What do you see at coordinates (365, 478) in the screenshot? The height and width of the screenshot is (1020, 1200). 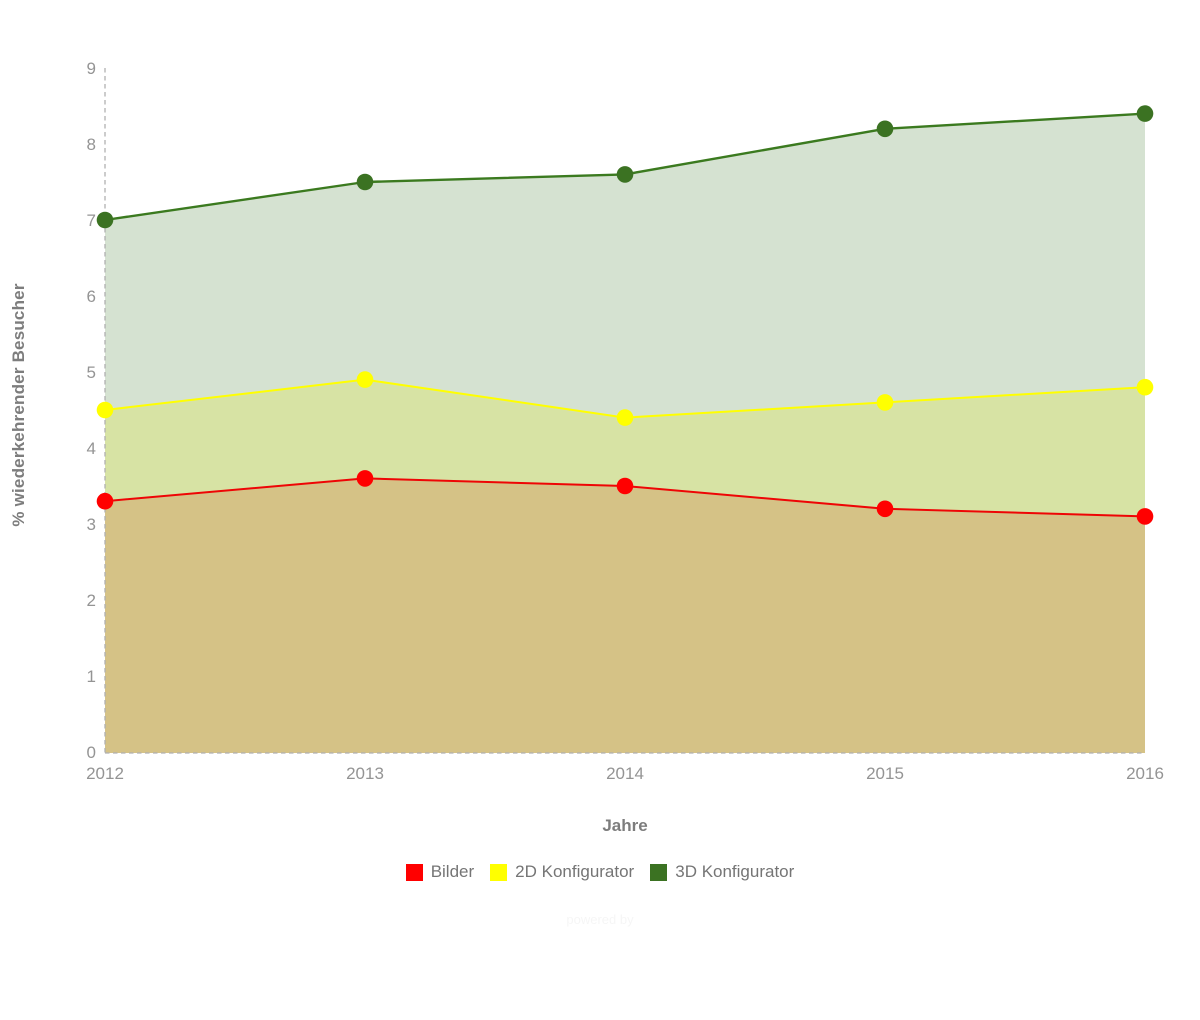 I see `data-point-bilder-2013` at bounding box center [365, 478].